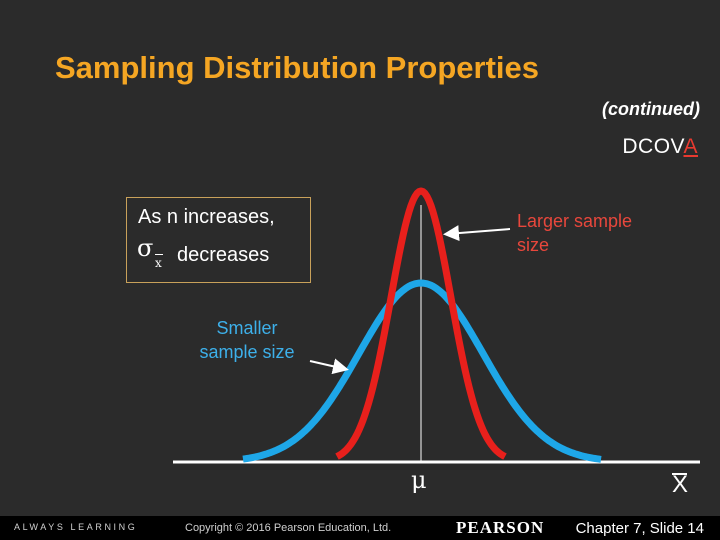 This screenshot has width=720, height=540. Describe the element at coordinates (329, 366) in the screenshot. I see `smaller-arrow` at that location.